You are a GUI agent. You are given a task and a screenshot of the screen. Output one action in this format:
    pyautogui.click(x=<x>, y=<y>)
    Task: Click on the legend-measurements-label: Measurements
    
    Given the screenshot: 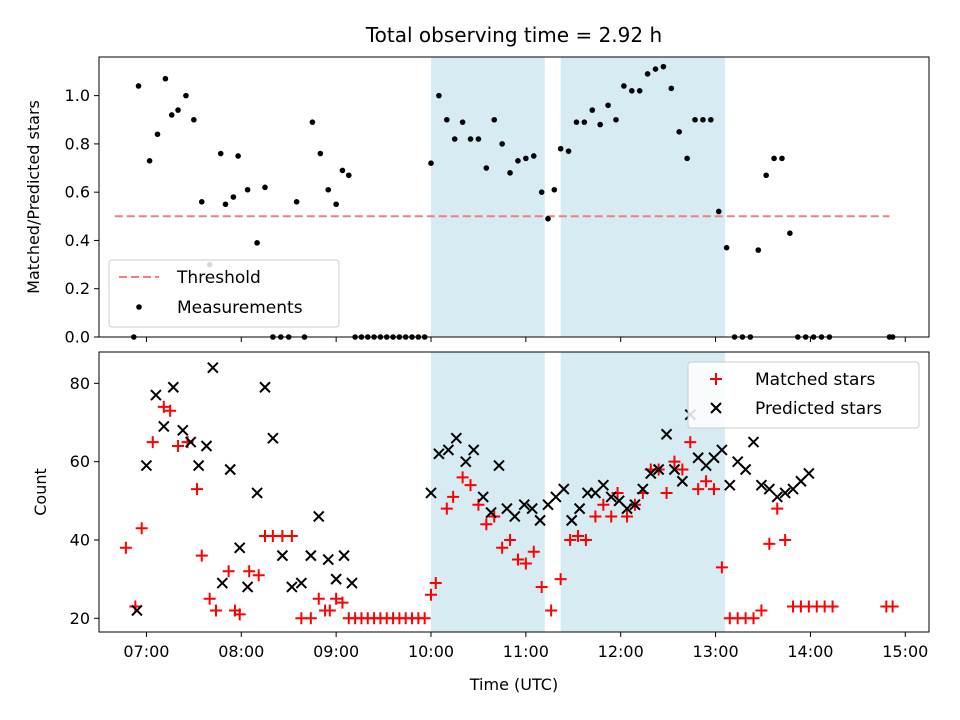 What is the action you would take?
    pyautogui.click(x=240, y=308)
    